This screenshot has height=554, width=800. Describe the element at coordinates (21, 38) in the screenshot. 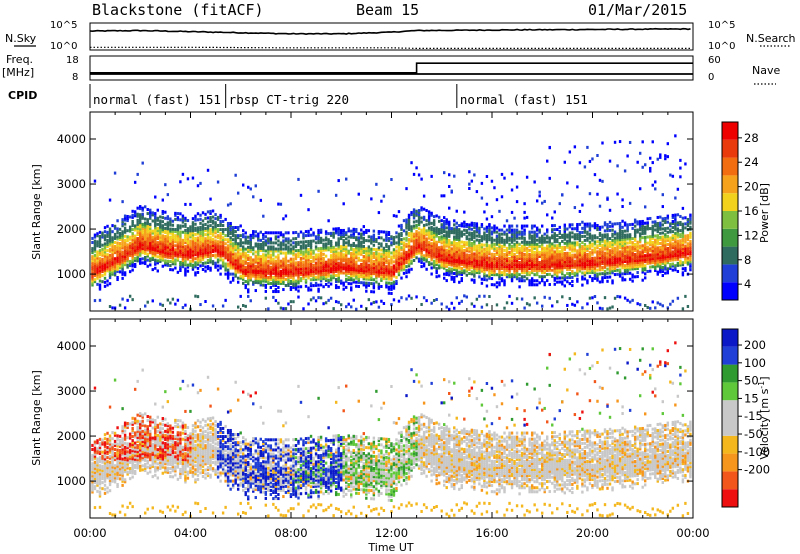

I see `nsky-label: N.Sky` at that location.